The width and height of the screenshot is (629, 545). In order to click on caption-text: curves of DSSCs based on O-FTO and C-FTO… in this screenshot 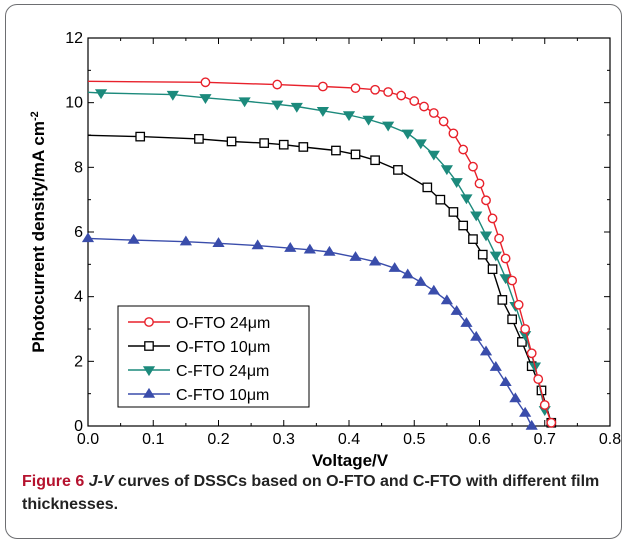, I will do `click(311, 493)`.